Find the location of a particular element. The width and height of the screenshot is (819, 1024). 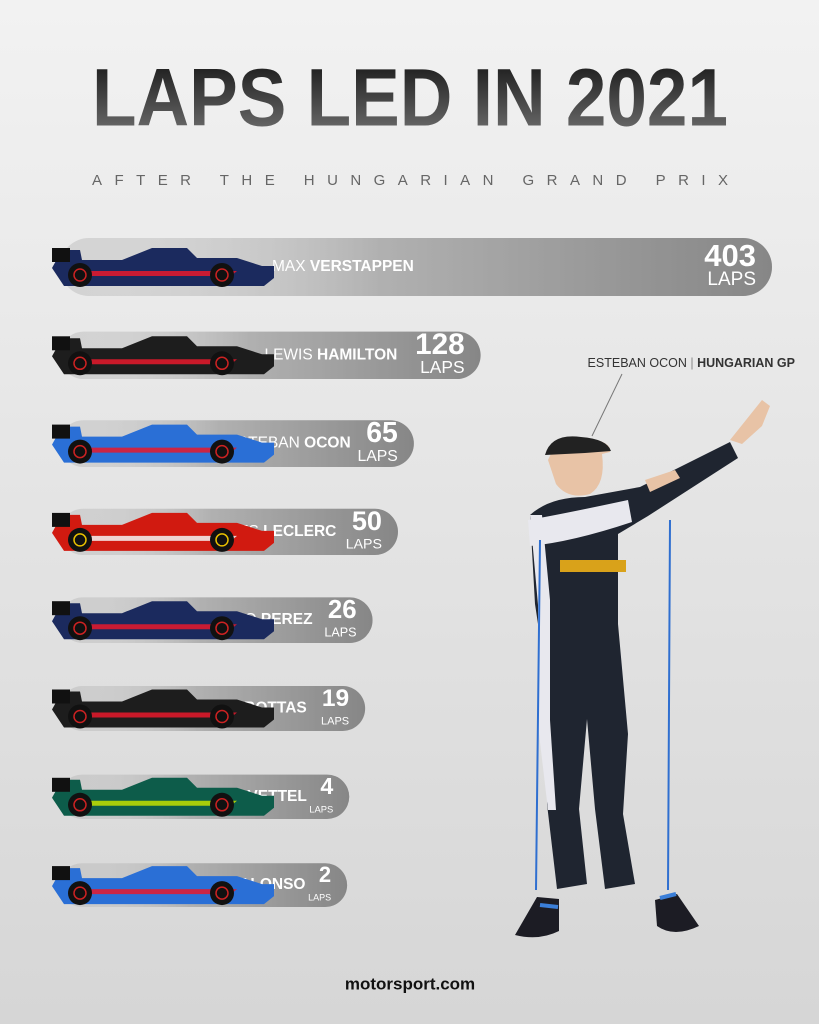

last-name: VERSTAPPEN is located at coordinates (362, 266).